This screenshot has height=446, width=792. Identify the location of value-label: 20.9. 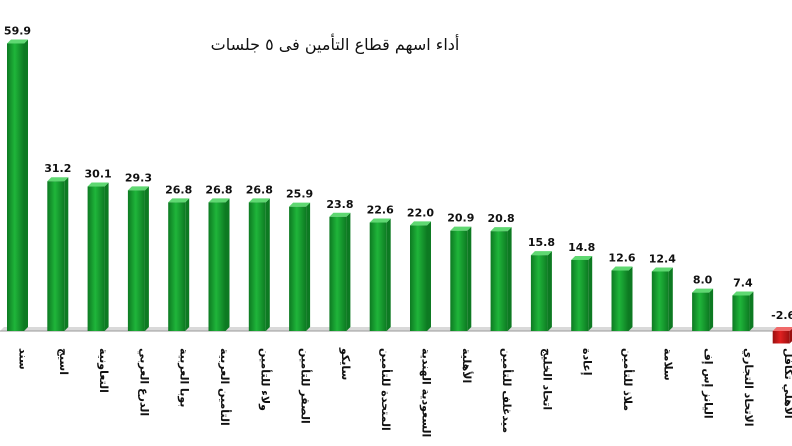
(460, 218).